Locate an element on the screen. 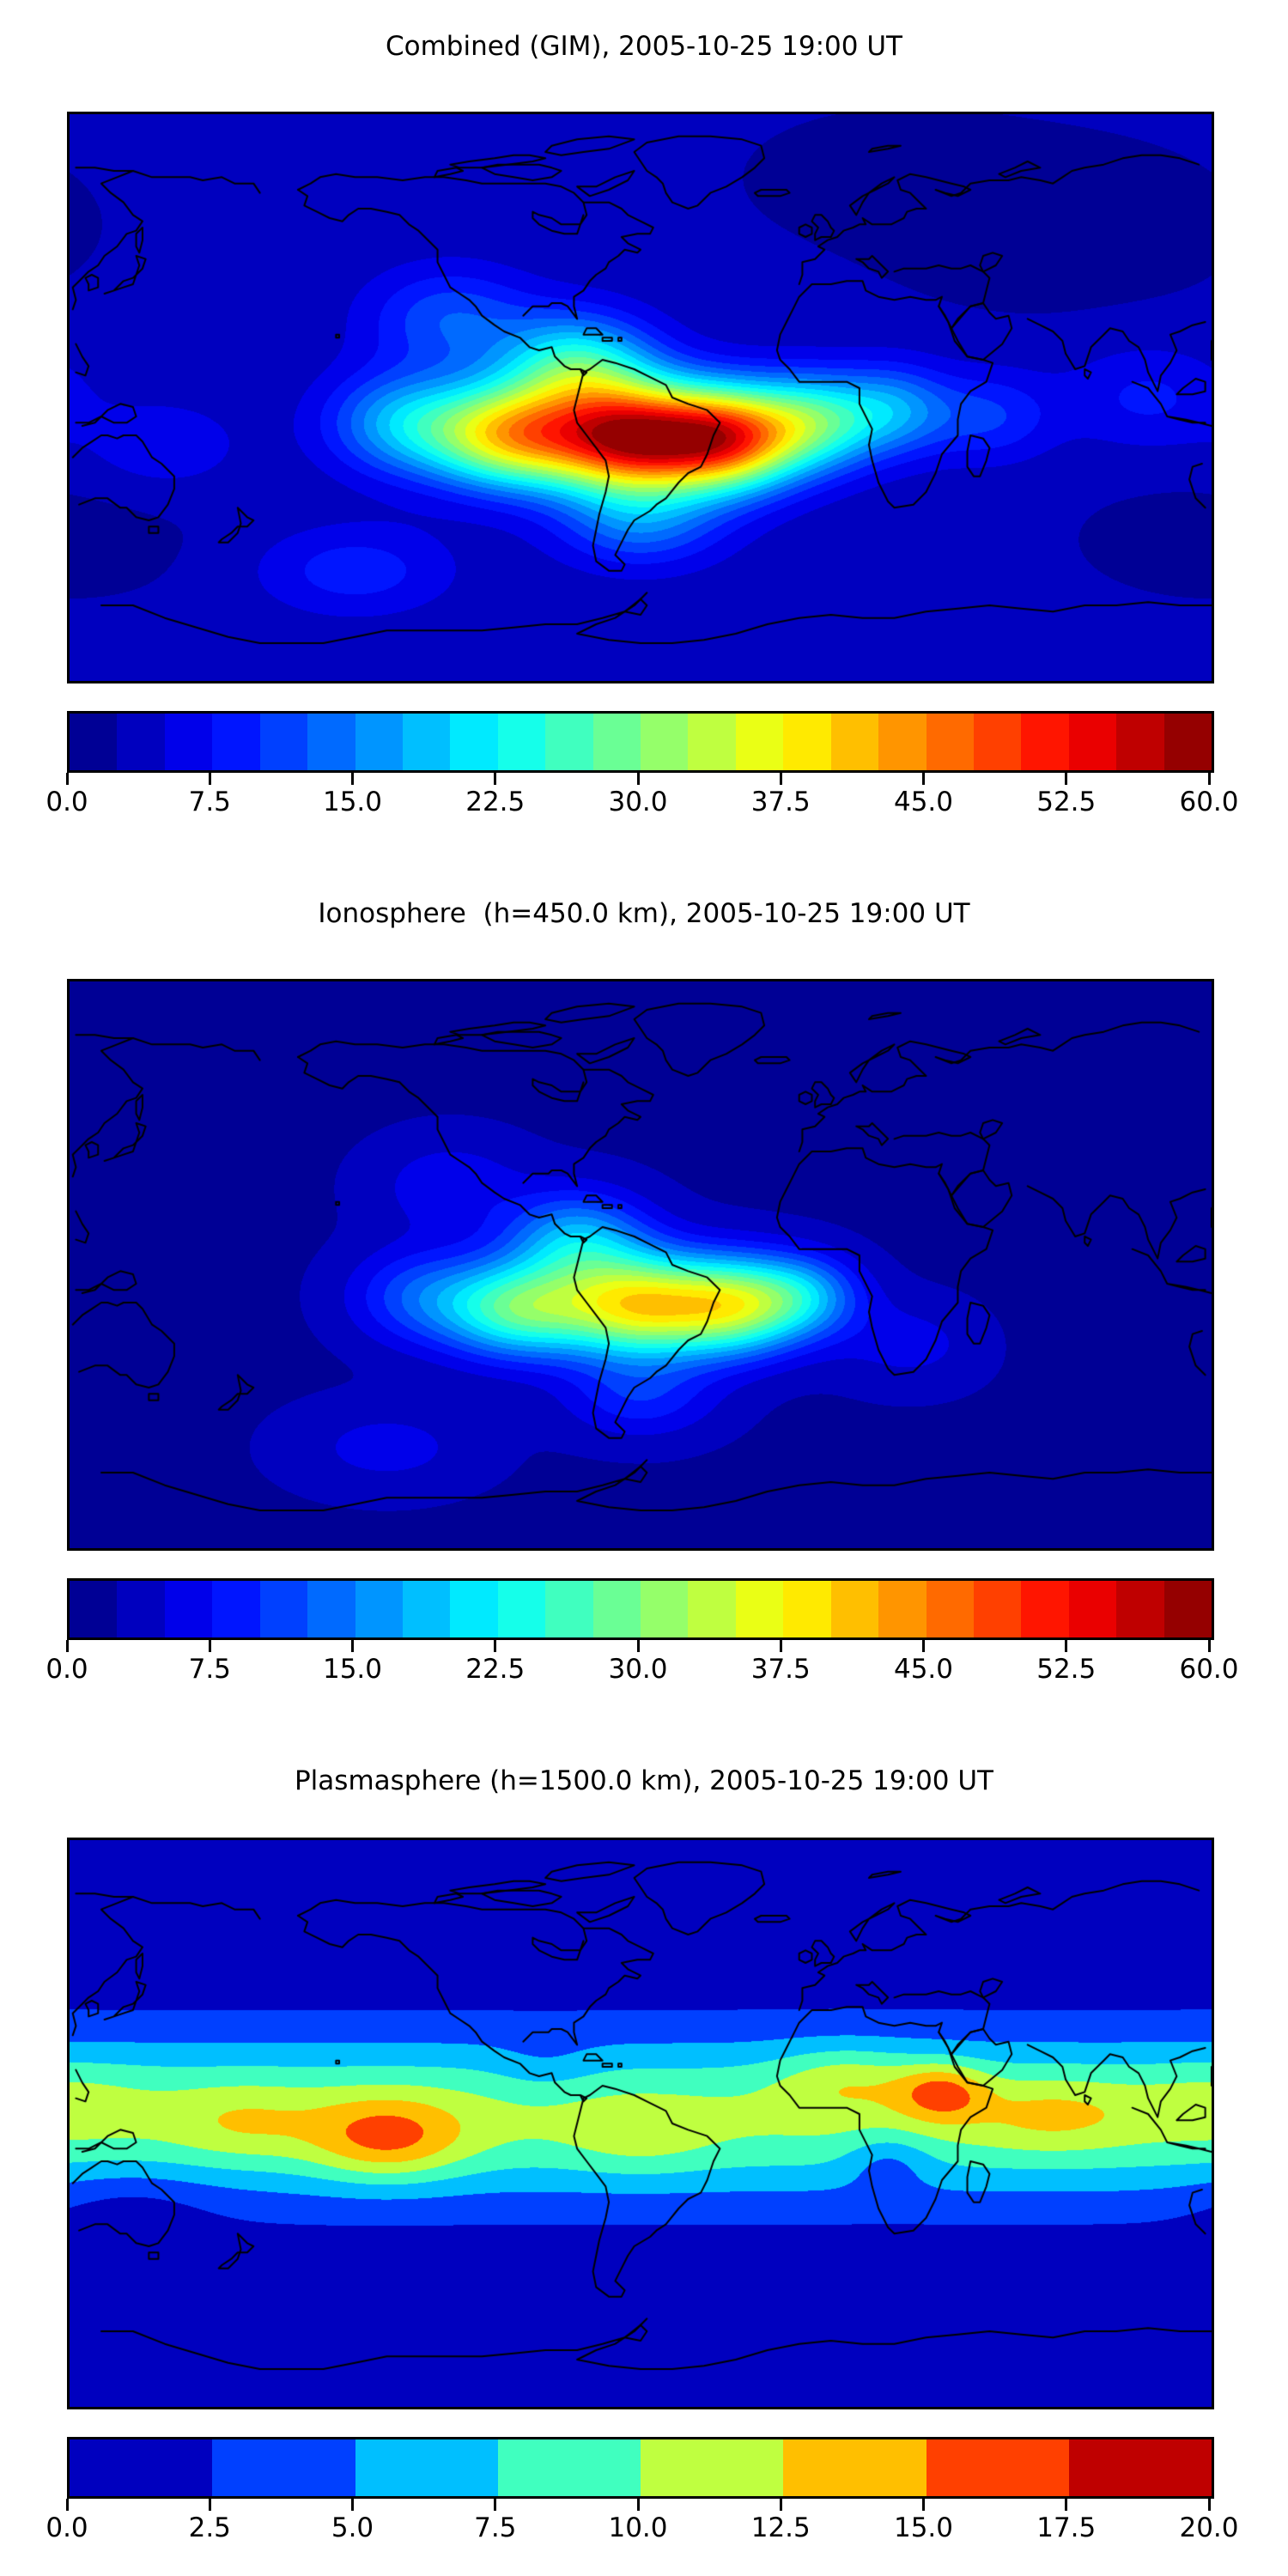 The image size is (1288, 2576). colorbar-tick-label: 5.0 is located at coordinates (353, 2528).